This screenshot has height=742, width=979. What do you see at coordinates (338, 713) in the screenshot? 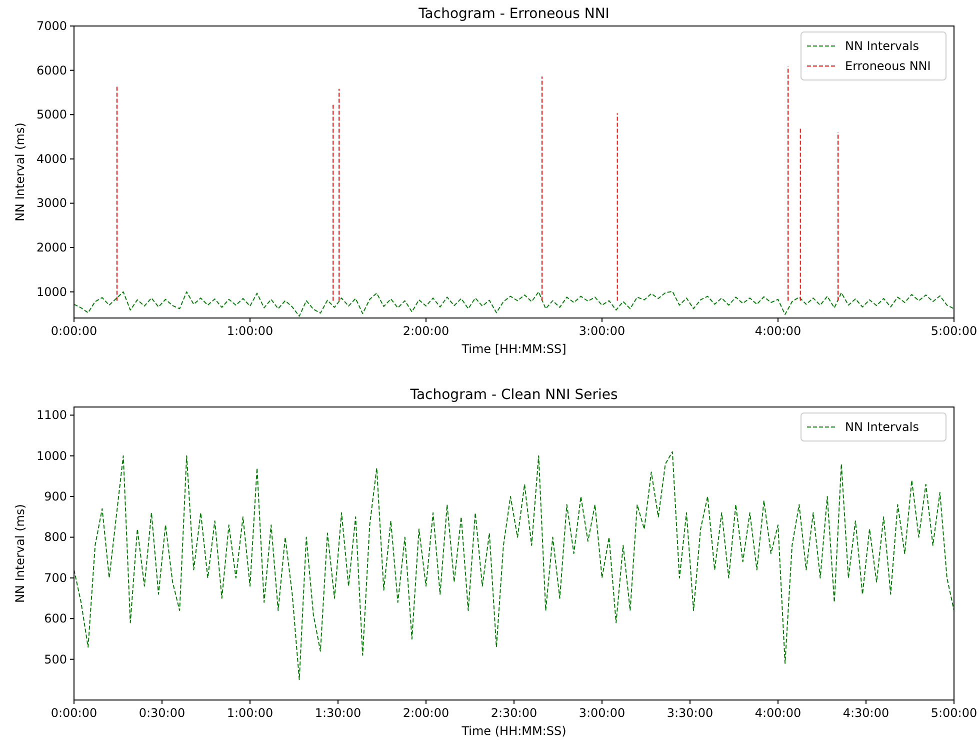
I see `x-tick-label: 1:30:00` at bounding box center [338, 713].